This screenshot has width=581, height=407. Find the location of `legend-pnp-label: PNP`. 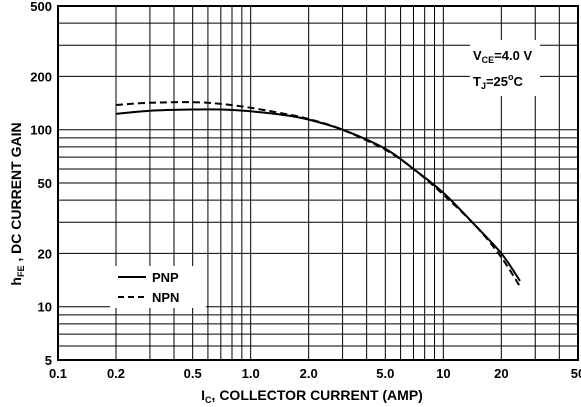

legend-pnp-label: PNP is located at coordinates (165, 277).